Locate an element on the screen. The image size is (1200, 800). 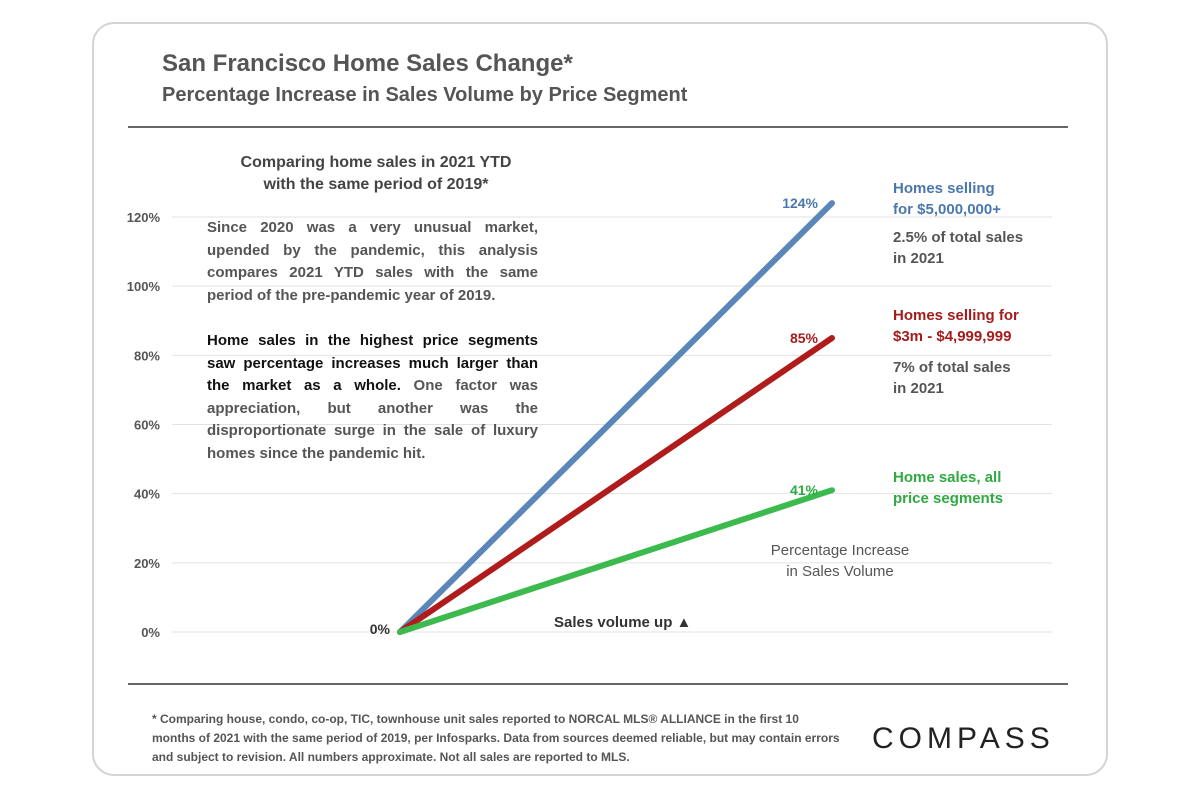
annotation-green-line2: price segments is located at coordinates (948, 498).